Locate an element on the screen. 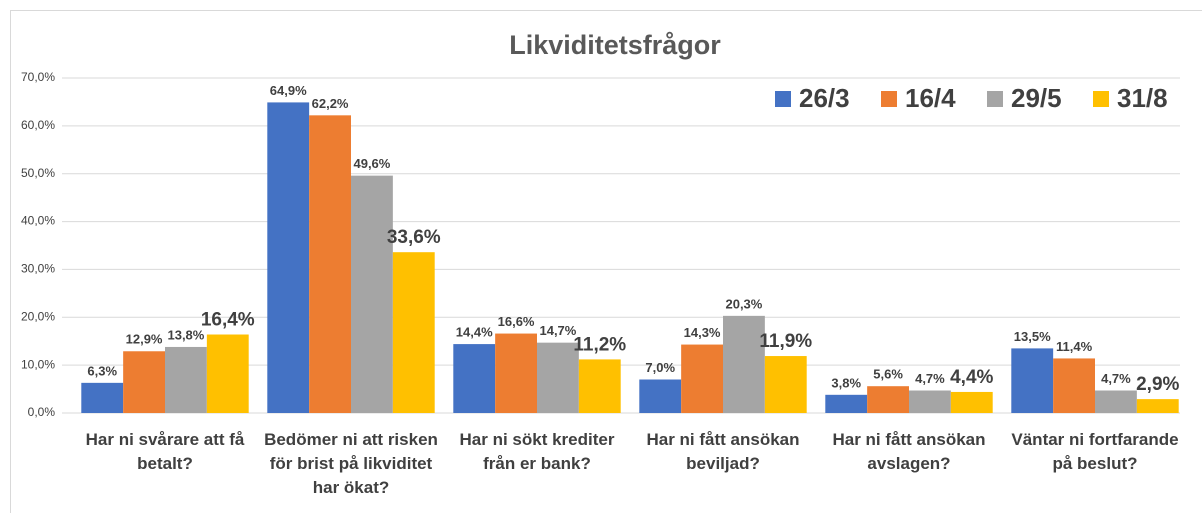  data-label: 3,8% is located at coordinates (846, 382).